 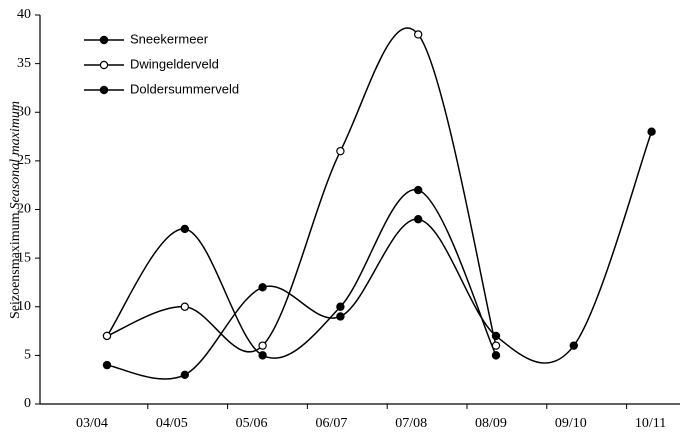 I want to click on x-tick-label: 09/10, so click(x=571, y=423).